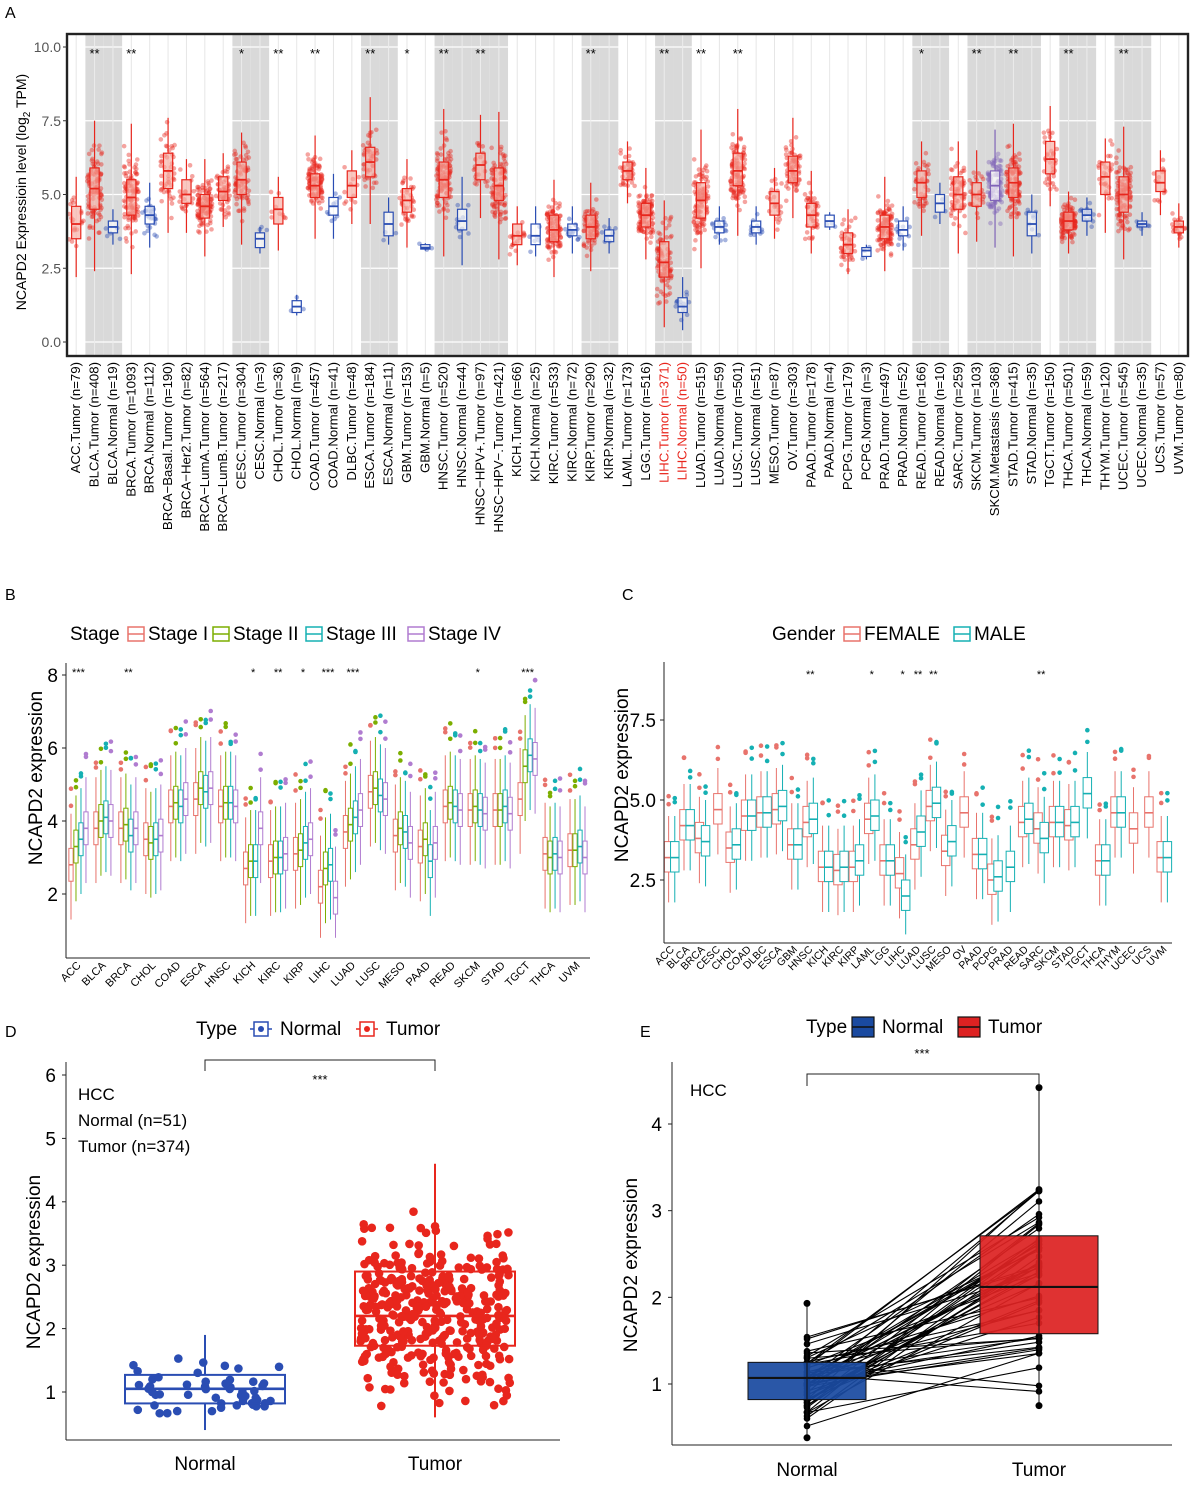  Describe the element at coordinates (921, 53) in the screenshot. I see `panel-a-significance-46: *` at that location.